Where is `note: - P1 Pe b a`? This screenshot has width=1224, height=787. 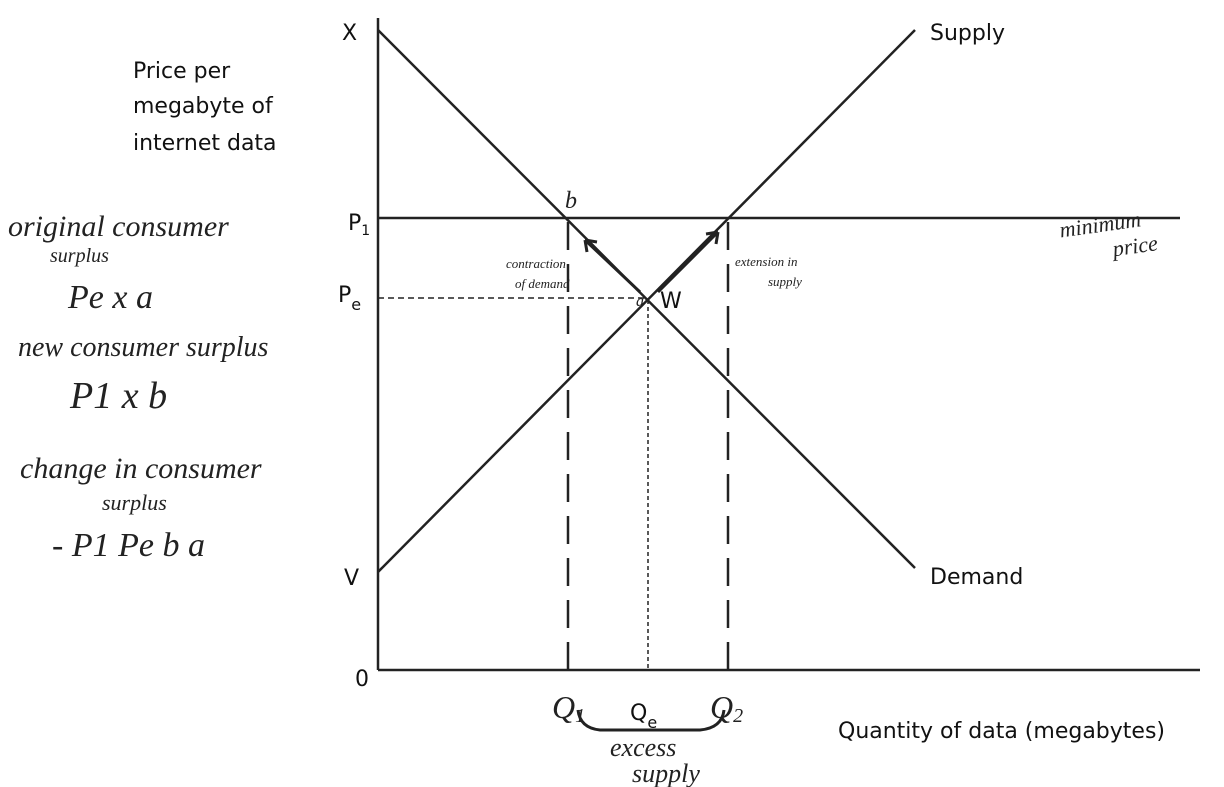 note: - P1 Pe b a is located at coordinates (128, 545).